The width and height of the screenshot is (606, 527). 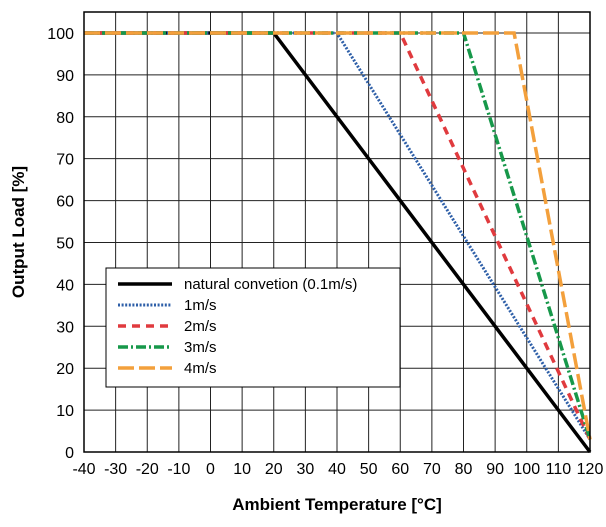 What do you see at coordinates (65, 160) in the screenshot?
I see `y-tick-label: 70` at bounding box center [65, 160].